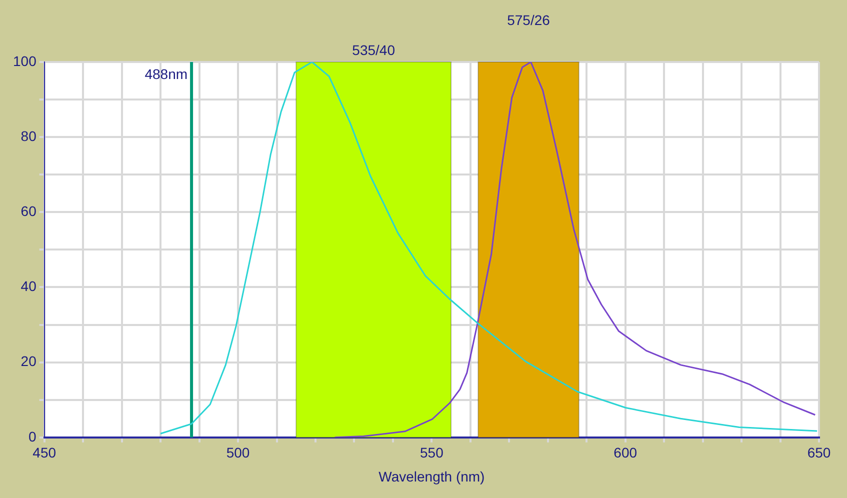 This screenshot has height=498, width=847. I want to click on band-label: 575/26, so click(528, 20).